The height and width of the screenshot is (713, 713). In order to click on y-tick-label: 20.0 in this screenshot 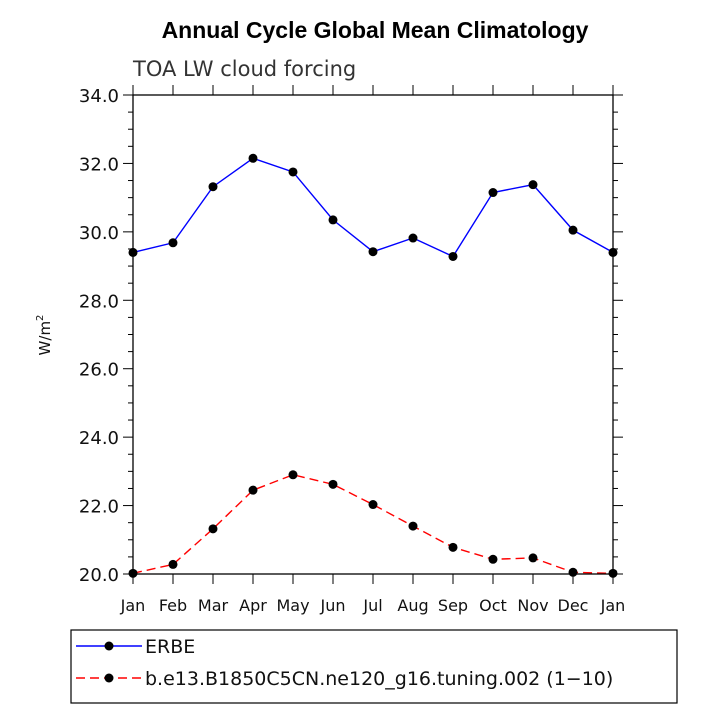, I will do `click(99, 575)`.